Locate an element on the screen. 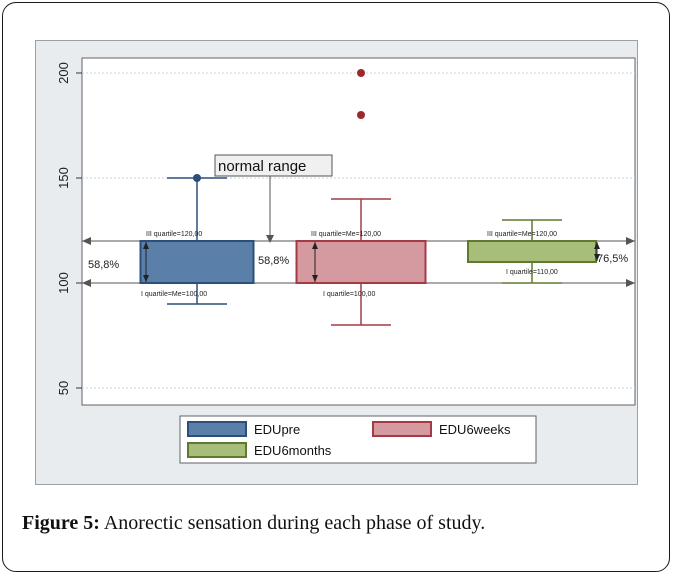  range-arrowhead-bottom-EDUpre is located at coordinates (146, 278).